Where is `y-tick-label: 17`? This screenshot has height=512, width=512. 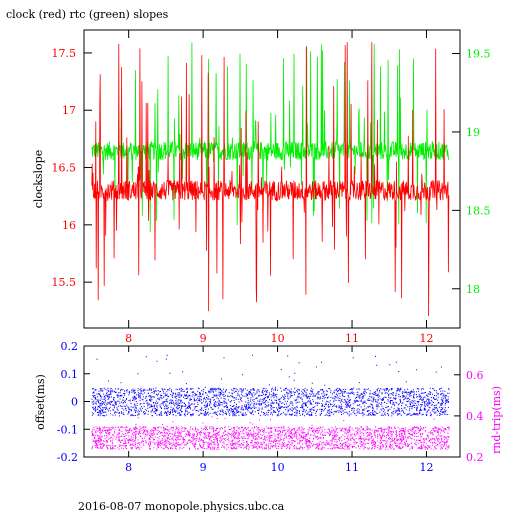
y-tick-label: 17 is located at coordinates (69, 110).